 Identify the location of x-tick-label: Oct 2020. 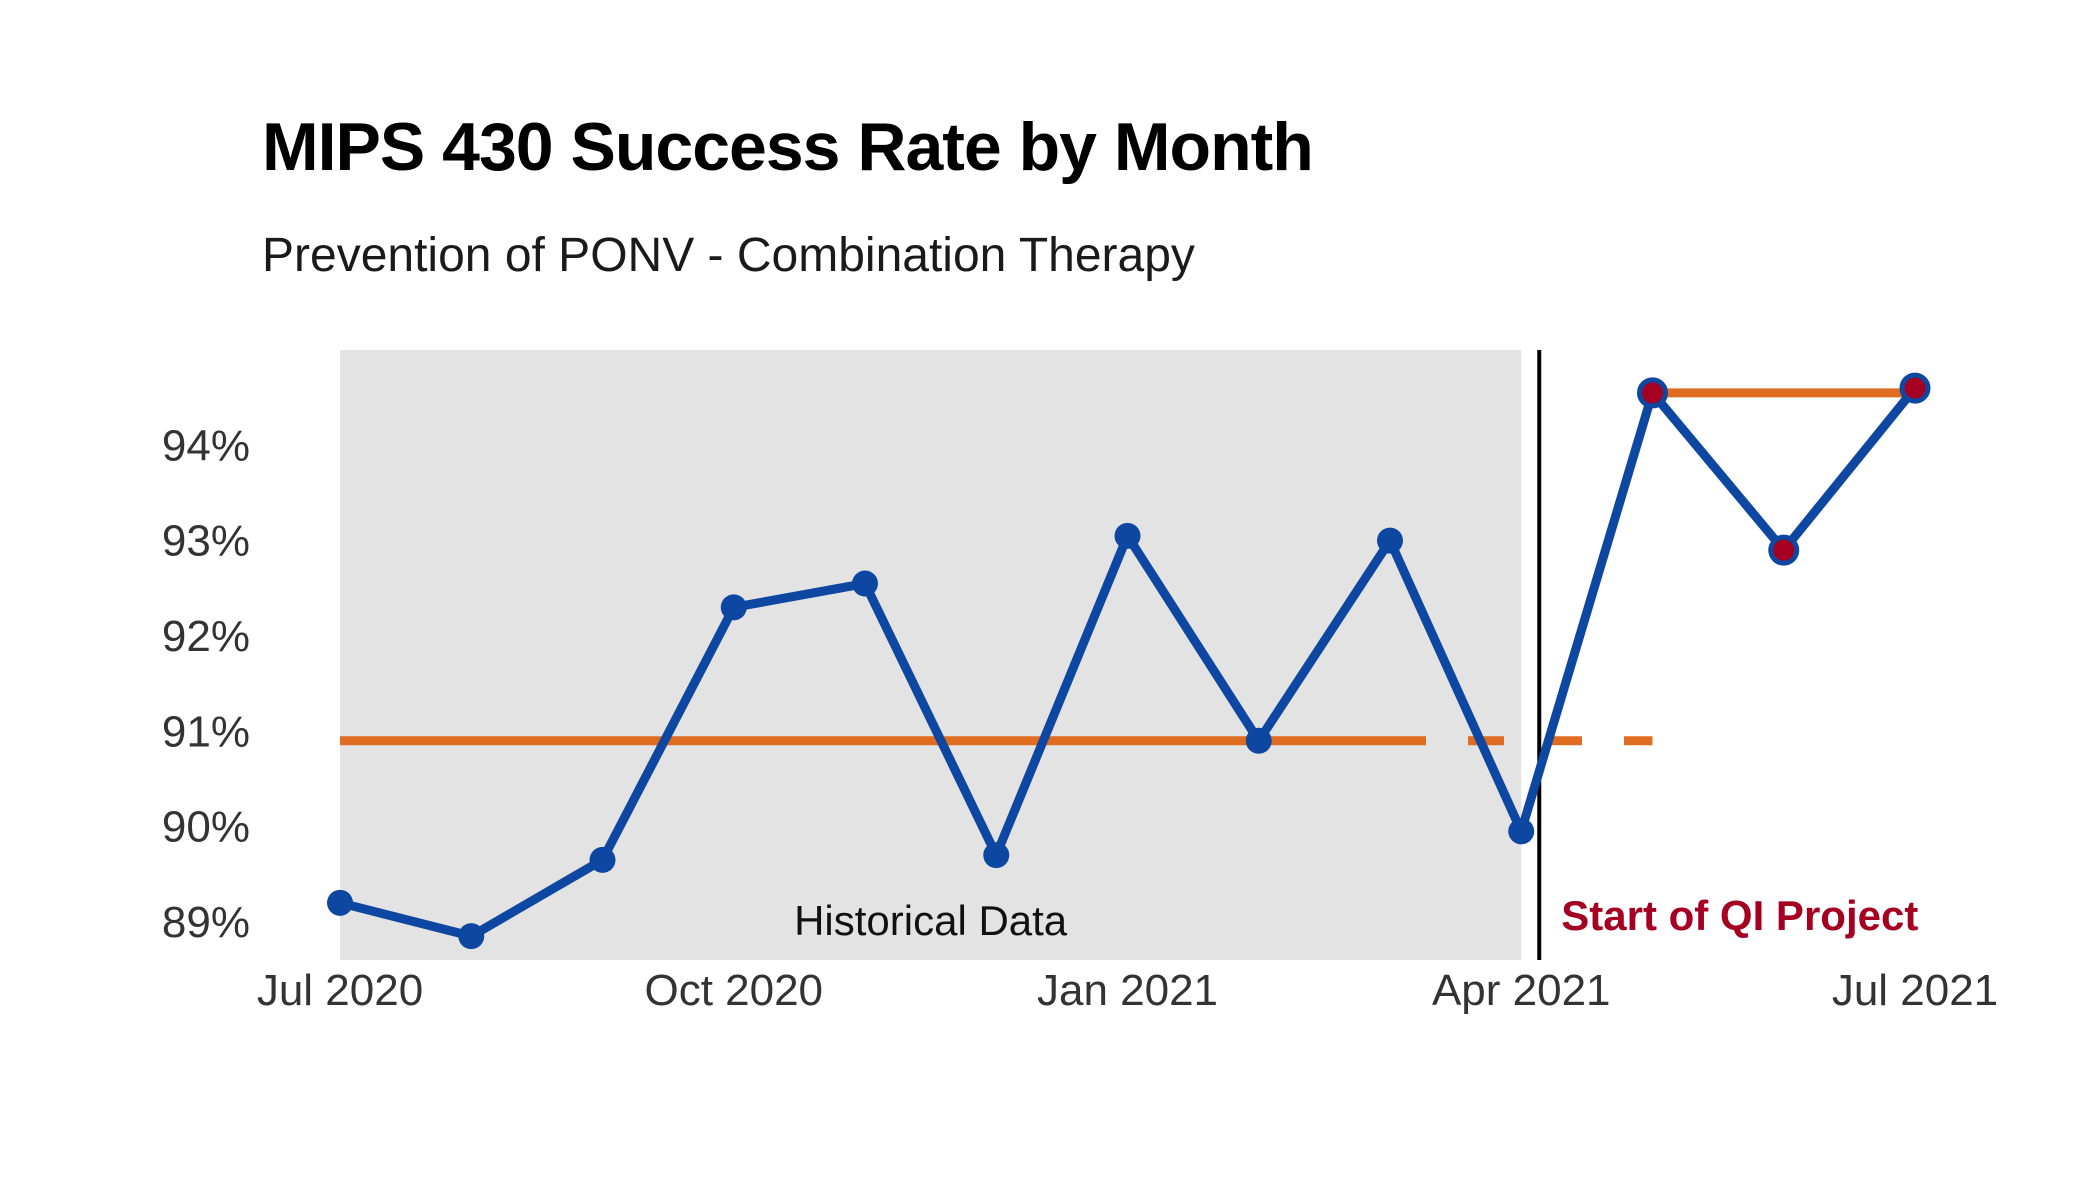
(733, 990).